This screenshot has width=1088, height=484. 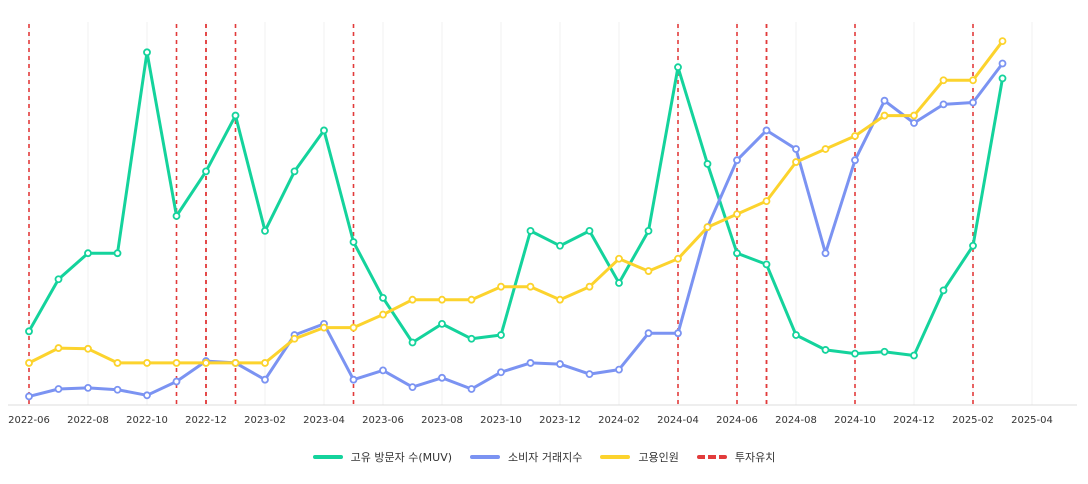 What do you see at coordinates (796, 420) in the screenshot?
I see `x-tick-label: 2024-08` at bounding box center [796, 420].